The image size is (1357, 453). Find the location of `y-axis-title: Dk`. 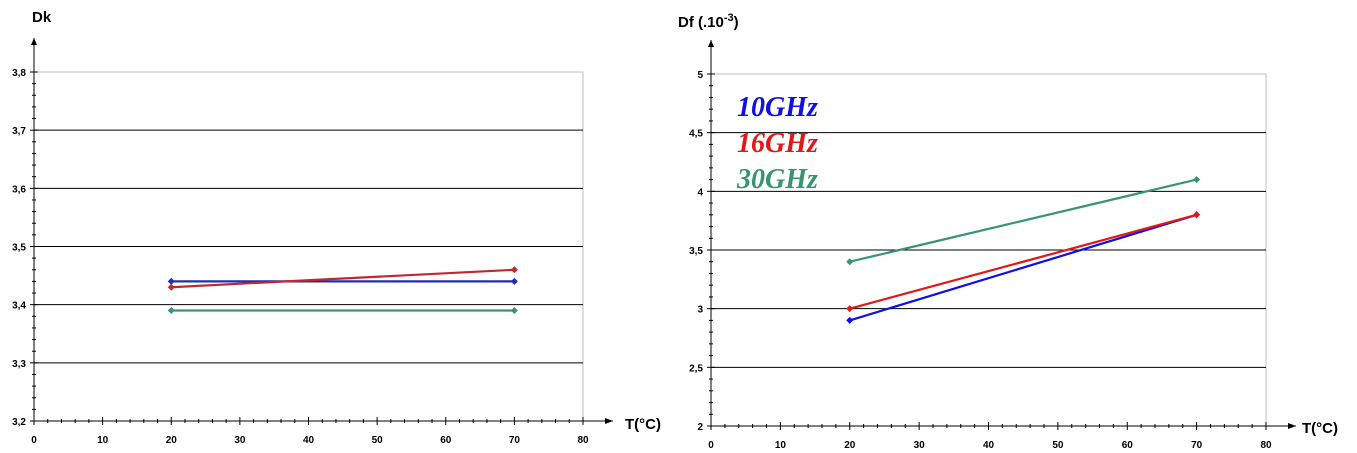

y-axis-title: Dk is located at coordinates (42, 17).